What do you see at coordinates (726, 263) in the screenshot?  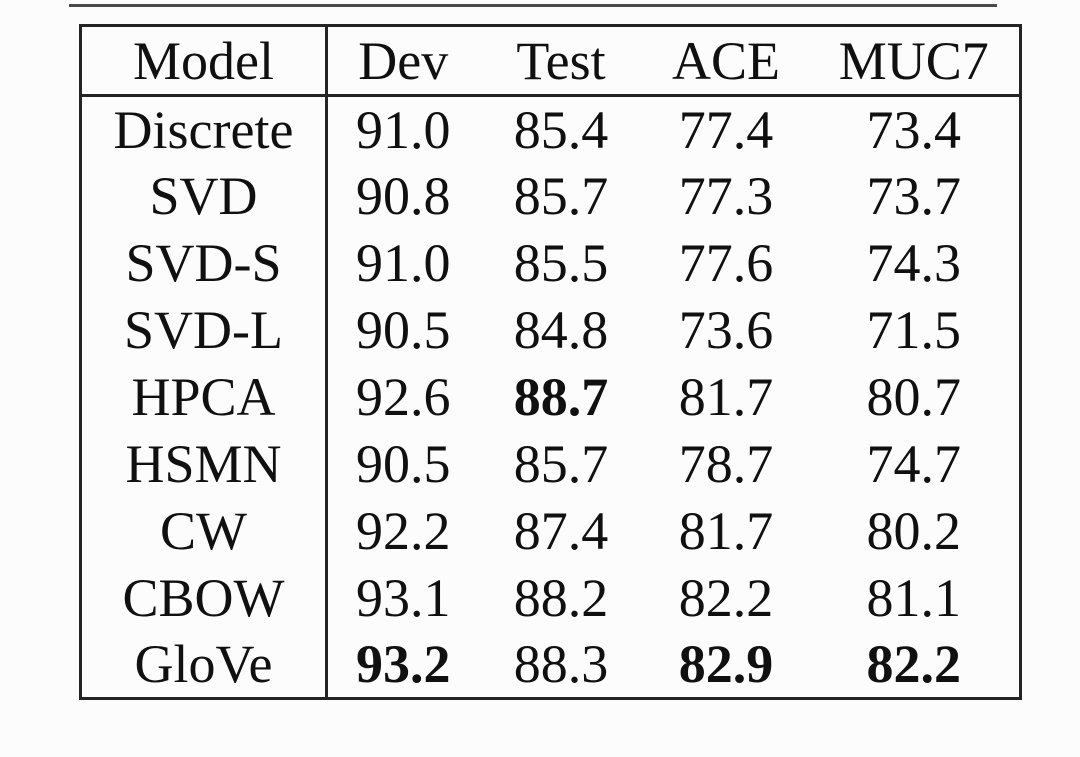 I see `score-cell: 77.6` at bounding box center [726, 263].